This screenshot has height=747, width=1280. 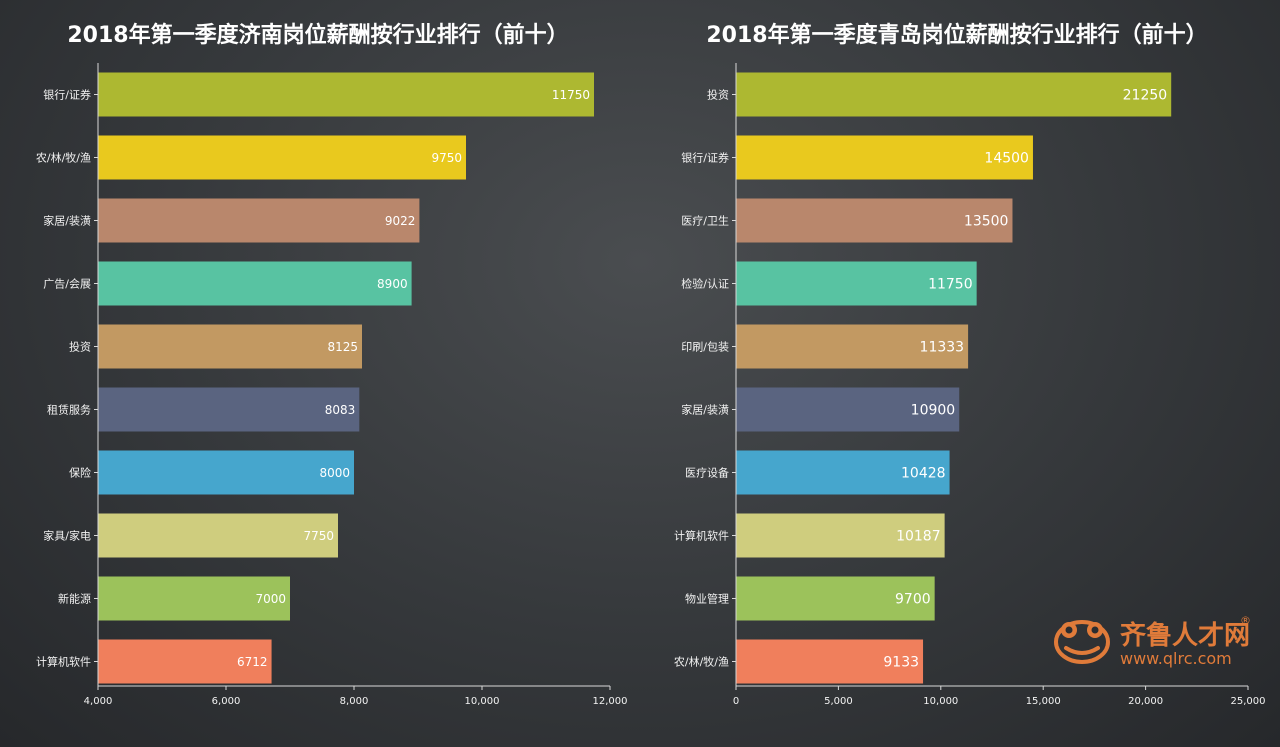 I want to click on qingdao-chart-title: 2018年第一季度青岛岗位薪酬按行业排行（前十）, so click(x=956, y=35).